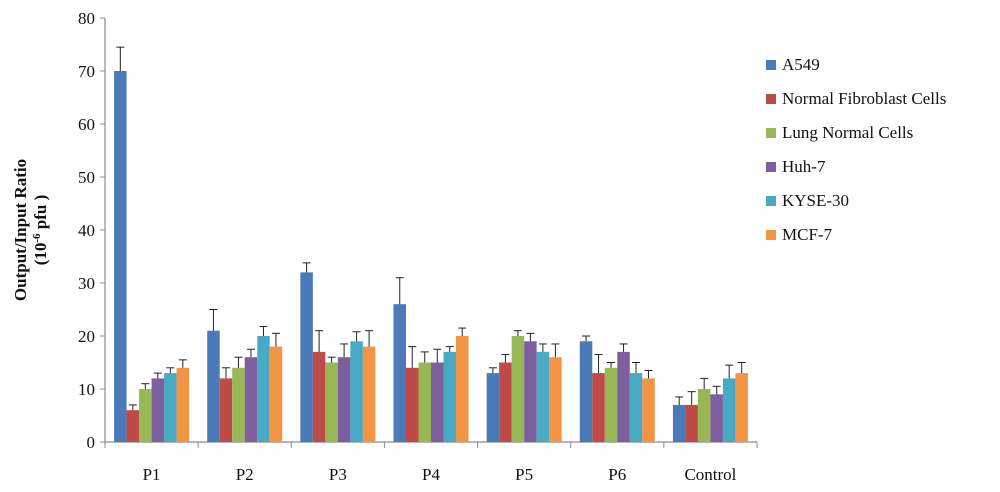  Describe the element at coordinates (86, 230) in the screenshot. I see `y-tick-label: 40` at that location.